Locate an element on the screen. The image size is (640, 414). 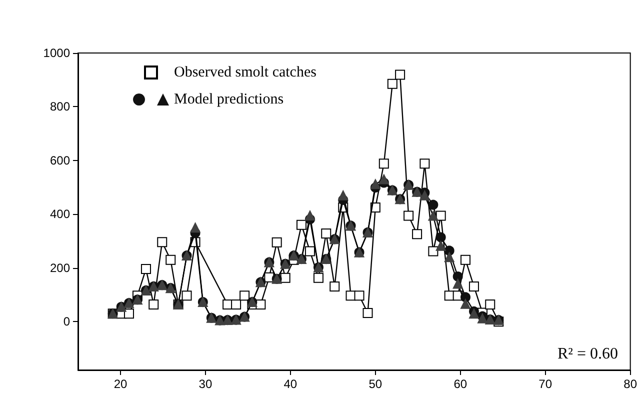
legend-label: Model predictions is located at coordinates (229, 100).